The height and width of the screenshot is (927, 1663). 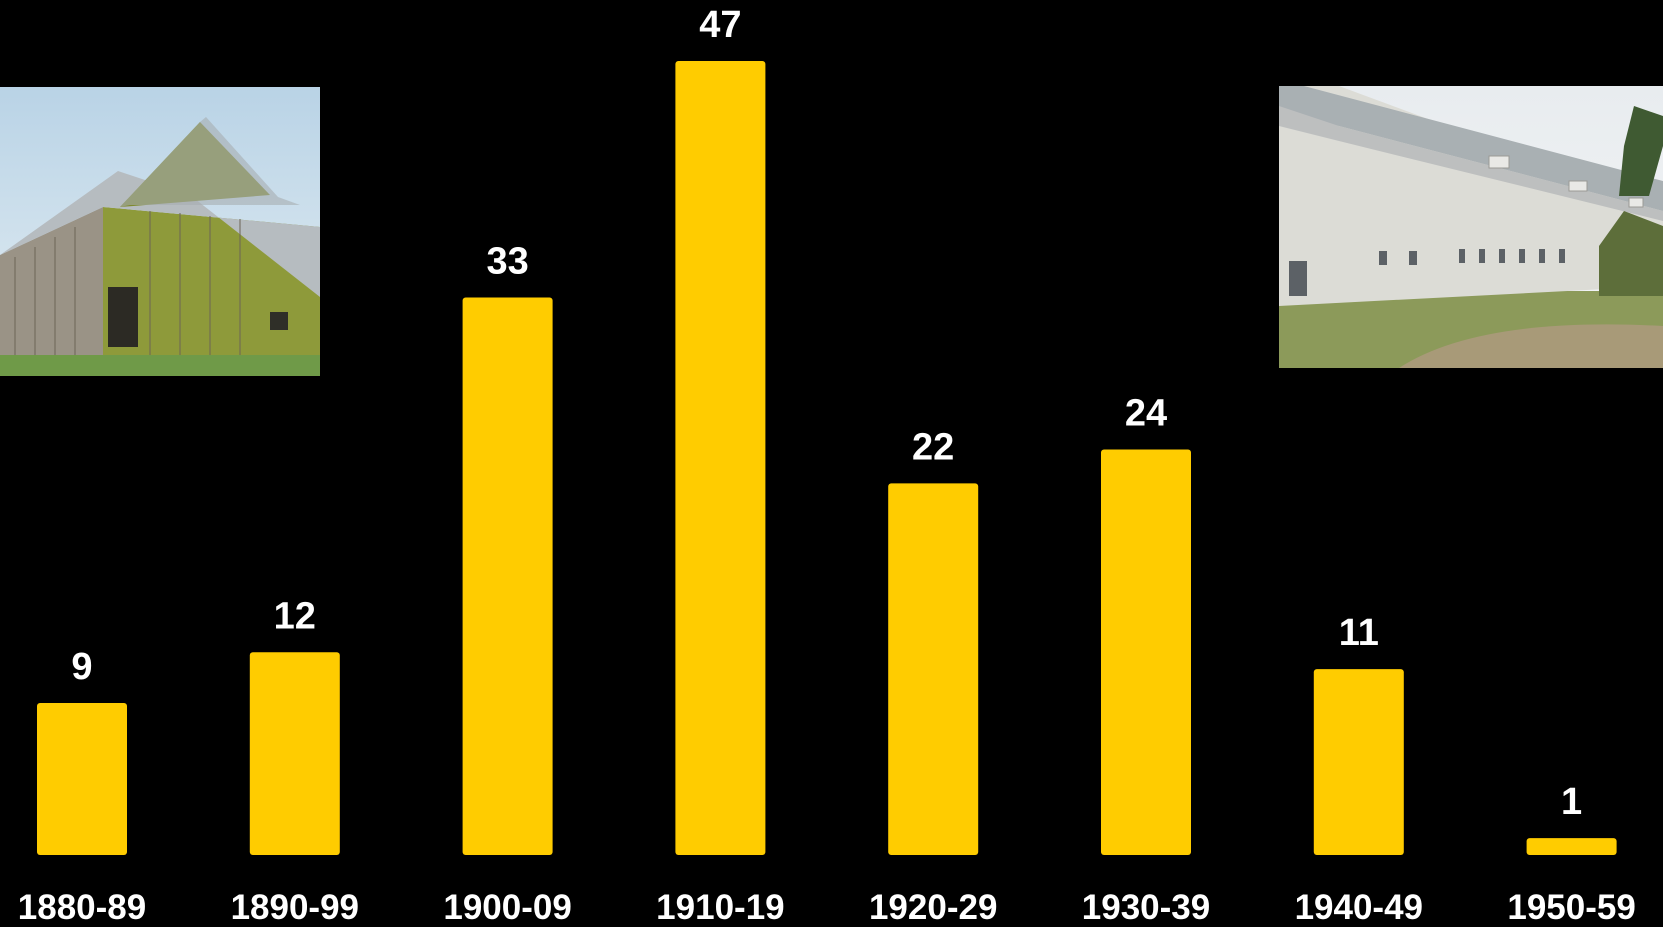 I want to click on gambrel-dairy-barn-photo, so click(x=1471, y=227).